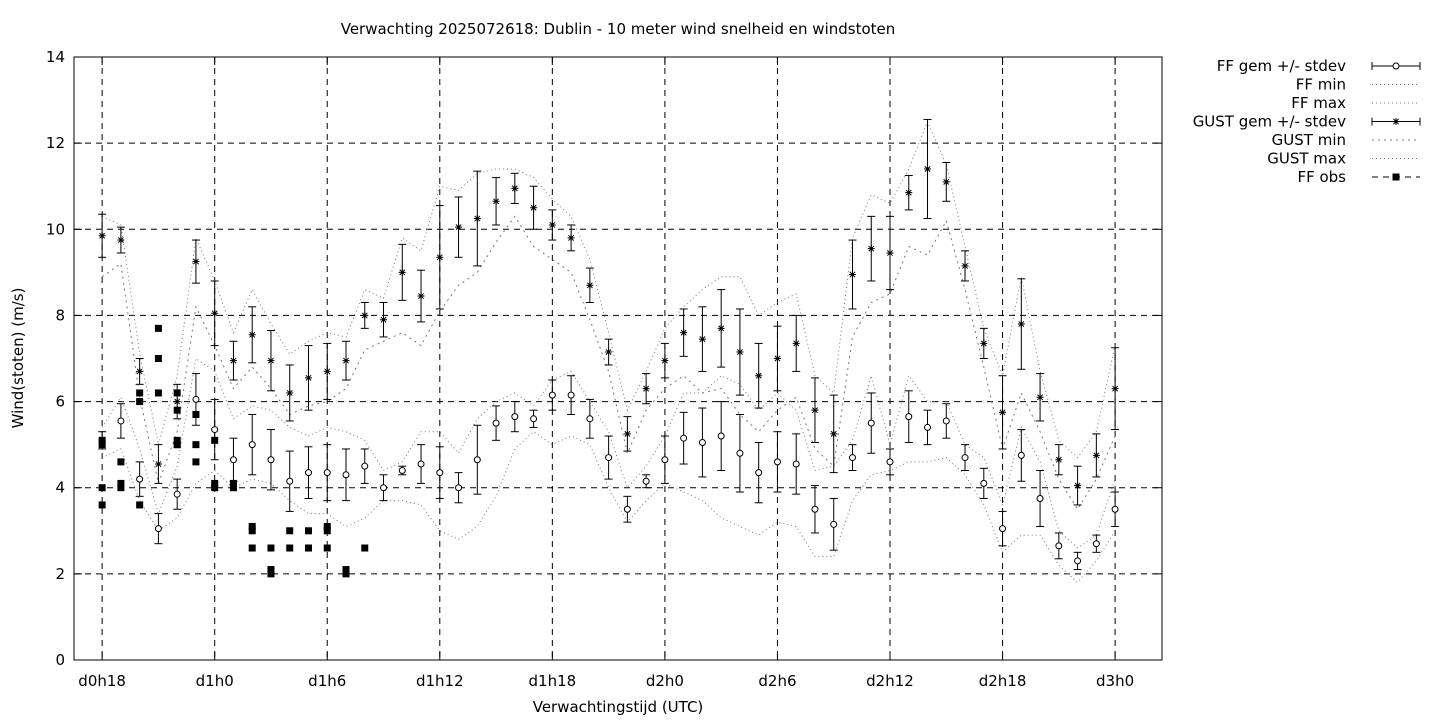 This screenshot has height=720, width=1440. Describe the element at coordinates (60, 315) in the screenshot. I see `y-tick-label: 8` at that location.